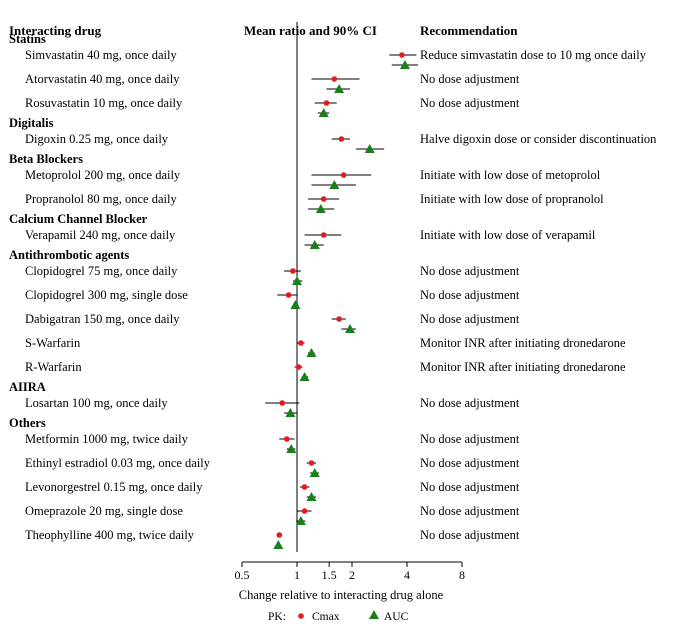  What do you see at coordinates (46, 159) in the screenshot?
I see `group-label: Beta Blockers` at bounding box center [46, 159].